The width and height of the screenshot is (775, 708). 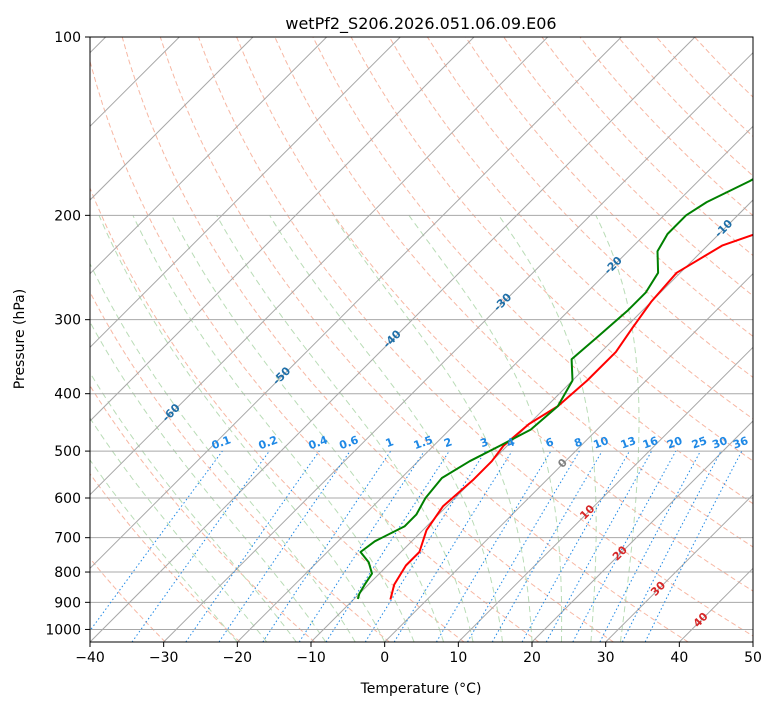 What do you see at coordinates (719, 443) in the screenshot?
I see `mixing-ratio-label: 30` at bounding box center [719, 443].